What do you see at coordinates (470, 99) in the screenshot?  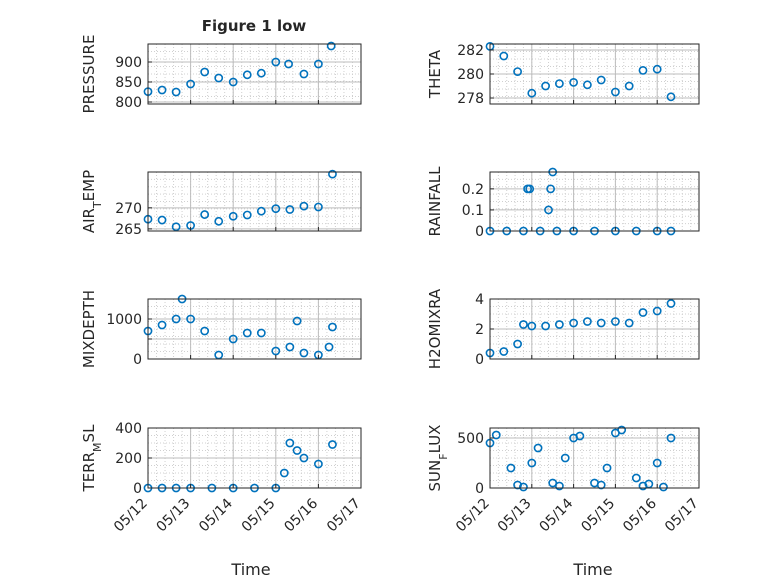 I see `y-tick-label: 278` at bounding box center [470, 99].